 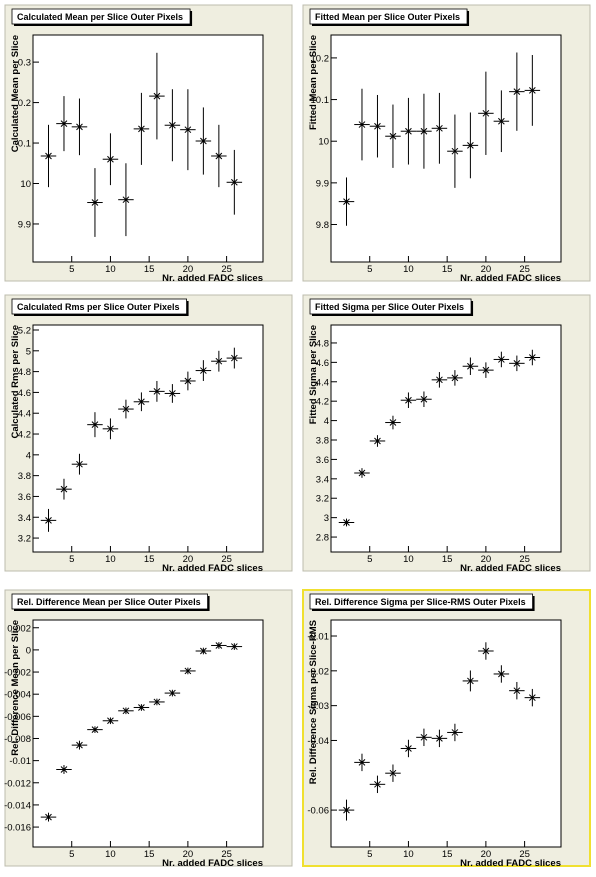 What do you see at coordinates (100, 17) in the screenshot?
I see `chart-title: Calculated Mean per Slice Outer Pixels` at bounding box center [100, 17].